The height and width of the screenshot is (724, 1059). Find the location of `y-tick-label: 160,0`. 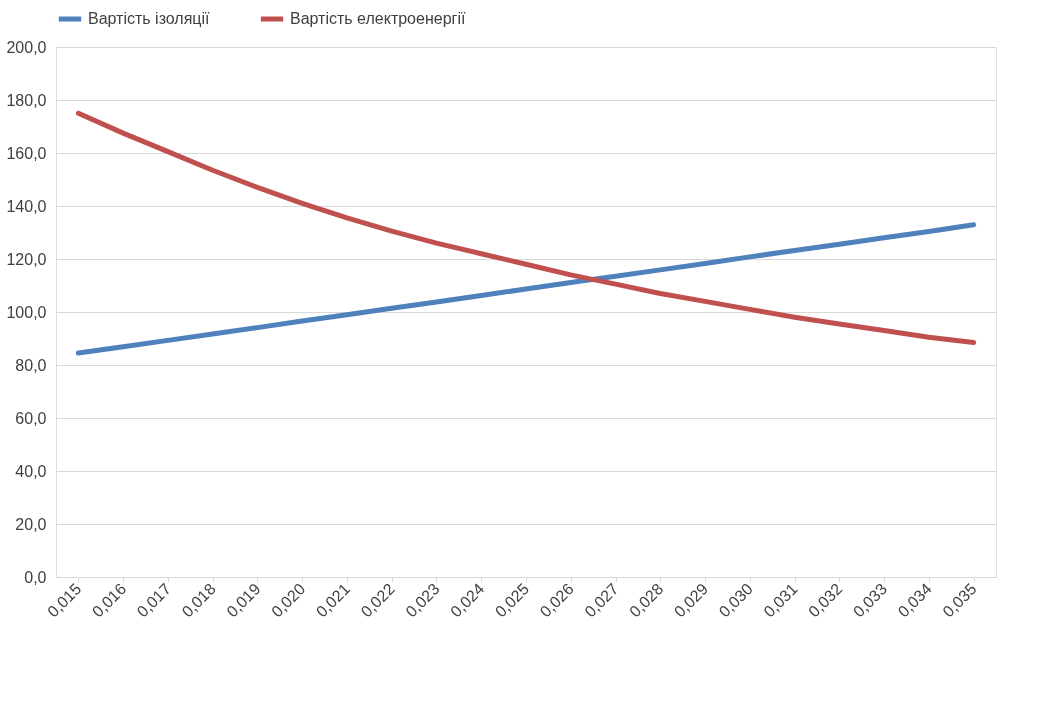

y-tick-label: 160,0 is located at coordinates (26, 153).